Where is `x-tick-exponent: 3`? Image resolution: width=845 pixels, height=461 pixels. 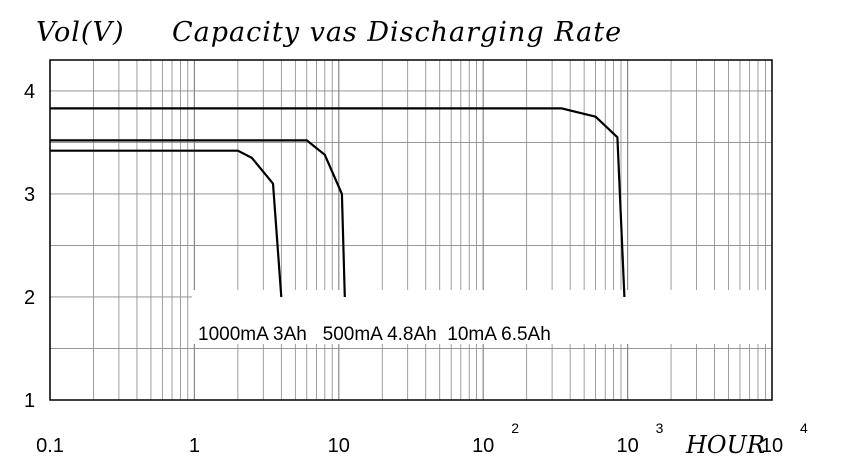
x-tick-exponent: 3 is located at coordinates (660, 428).